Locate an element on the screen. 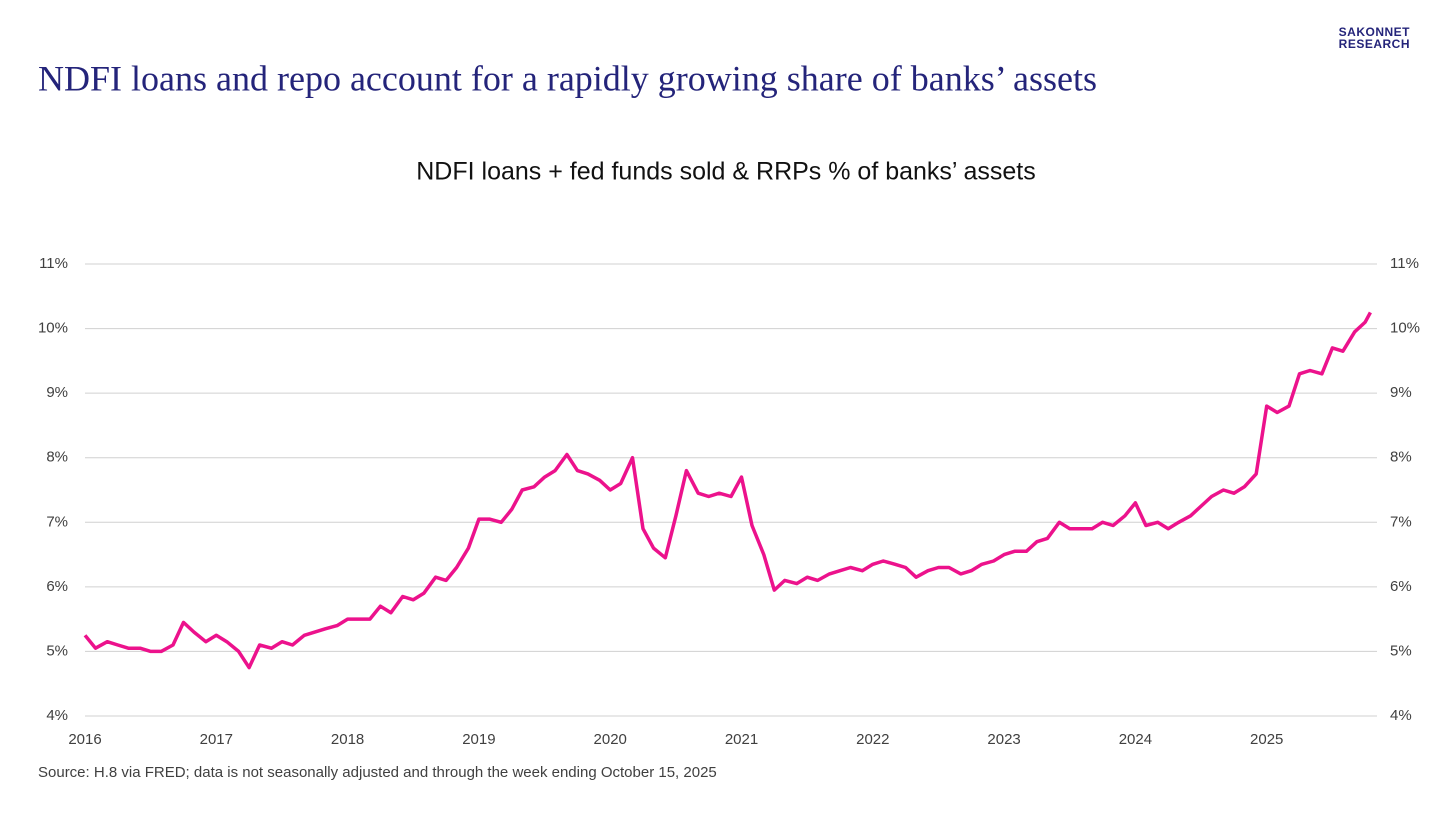 This screenshot has width=1456, height=819. x-tick-label: 2024 is located at coordinates (1135, 739).